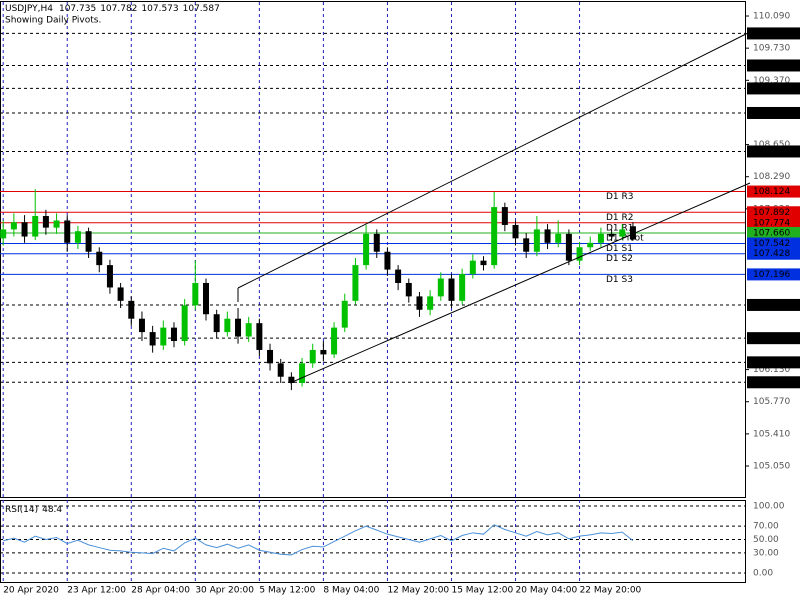 The width and height of the screenshot is (800, 600). Describe the element at coordinates (287, 591) in the screenshot. I see `x-tick-label: 5 May 12:00` at that location.